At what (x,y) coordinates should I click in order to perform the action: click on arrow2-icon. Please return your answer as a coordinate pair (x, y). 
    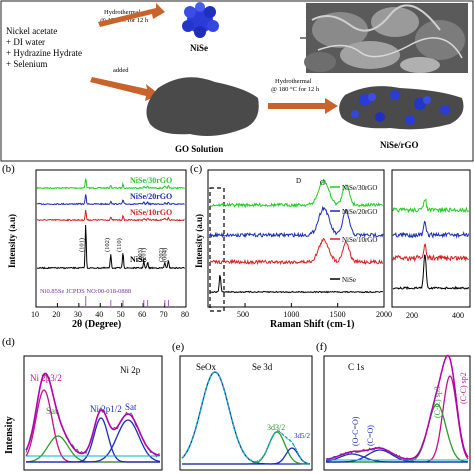
    Looking at the image, I should click on (125, 89).